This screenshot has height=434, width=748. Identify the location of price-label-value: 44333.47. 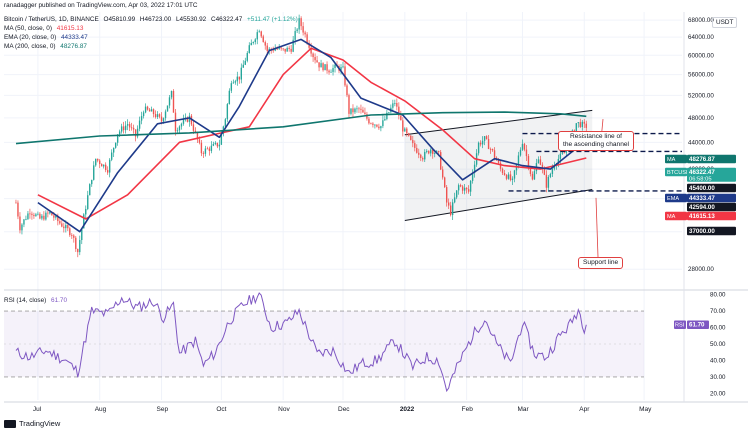
(702, 198).